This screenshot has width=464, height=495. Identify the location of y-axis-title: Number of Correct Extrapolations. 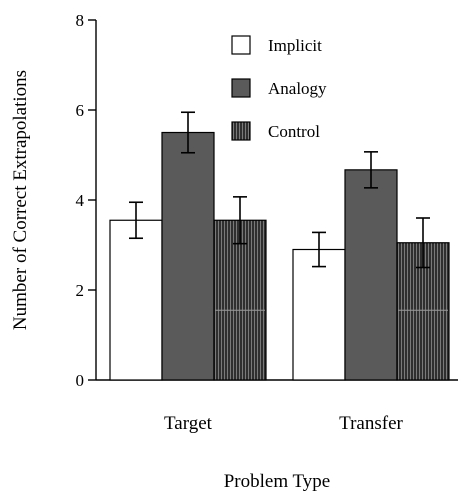
(20, 200).